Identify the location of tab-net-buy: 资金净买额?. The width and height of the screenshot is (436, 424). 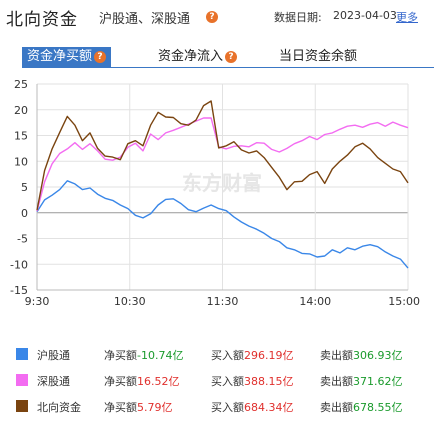
(67, 57).